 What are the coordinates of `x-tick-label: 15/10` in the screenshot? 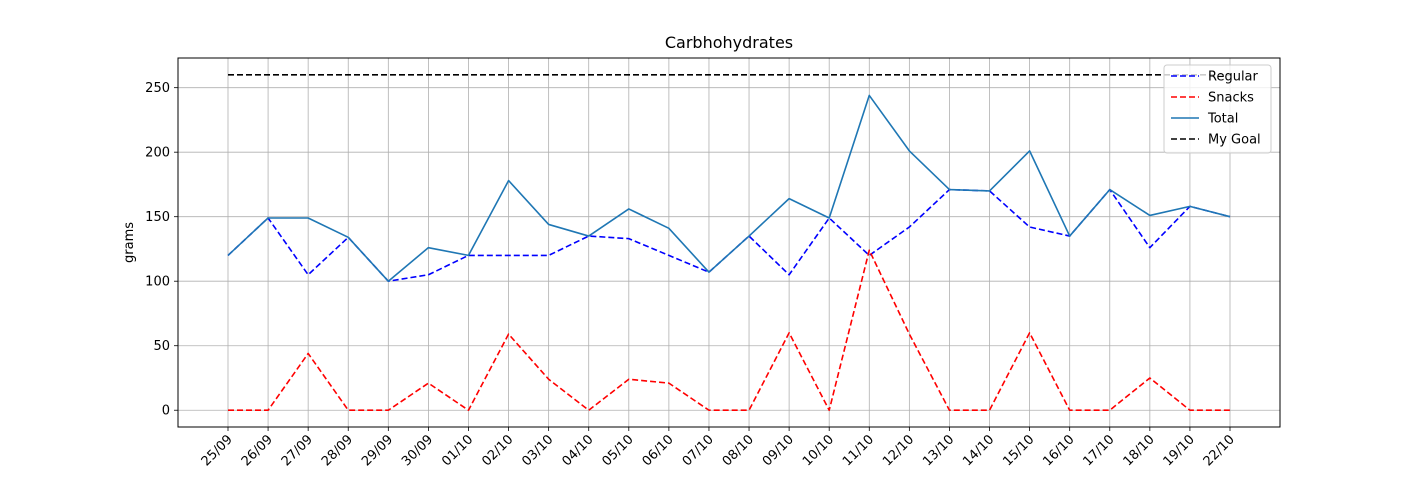 It's located at (1018, 450).